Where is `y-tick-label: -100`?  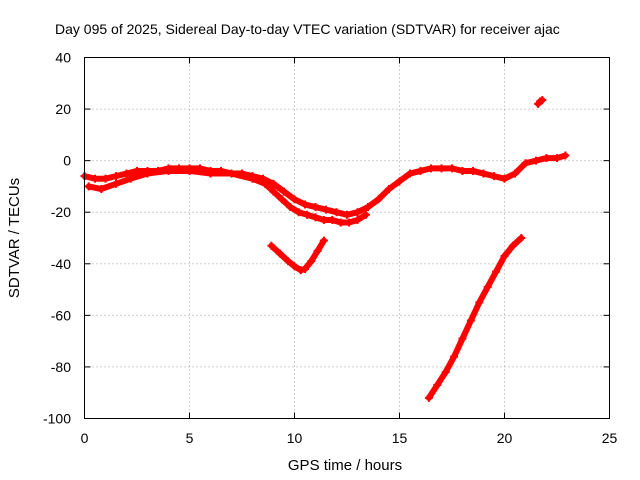
y-tick-label: -100 is located at coordinates (57, 419).